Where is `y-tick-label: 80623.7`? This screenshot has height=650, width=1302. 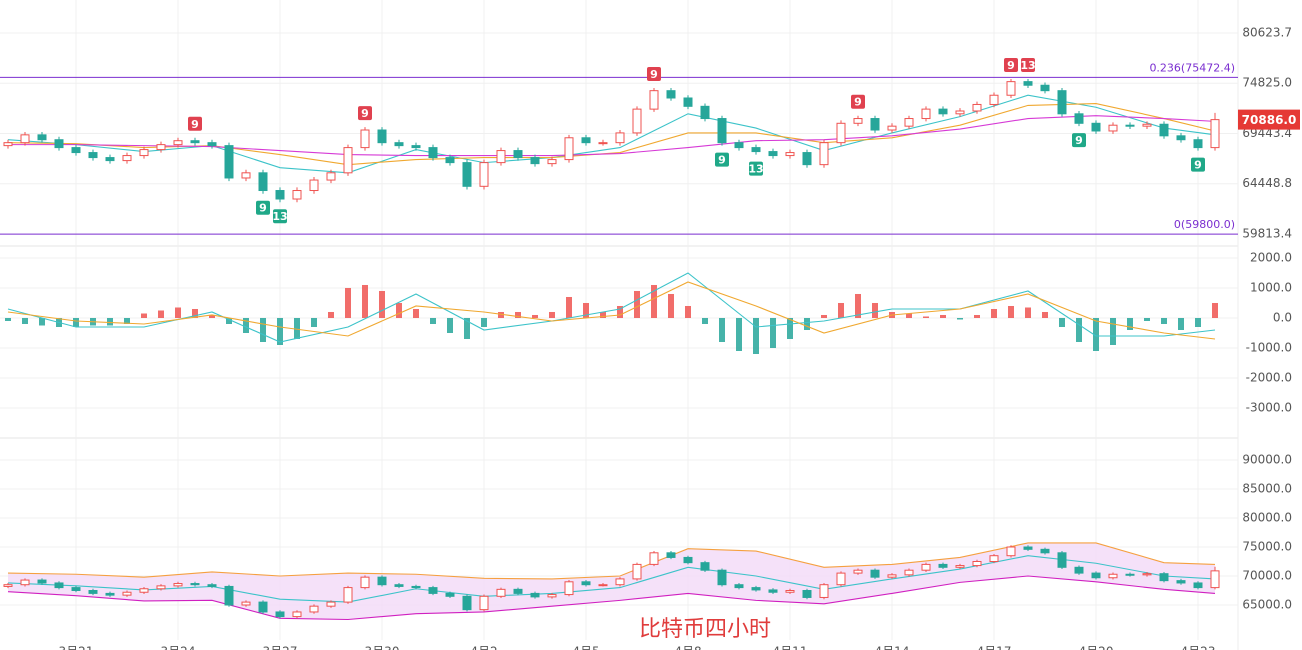 y-tick-label: 80623.7 is located at coordinates (1267, 32).